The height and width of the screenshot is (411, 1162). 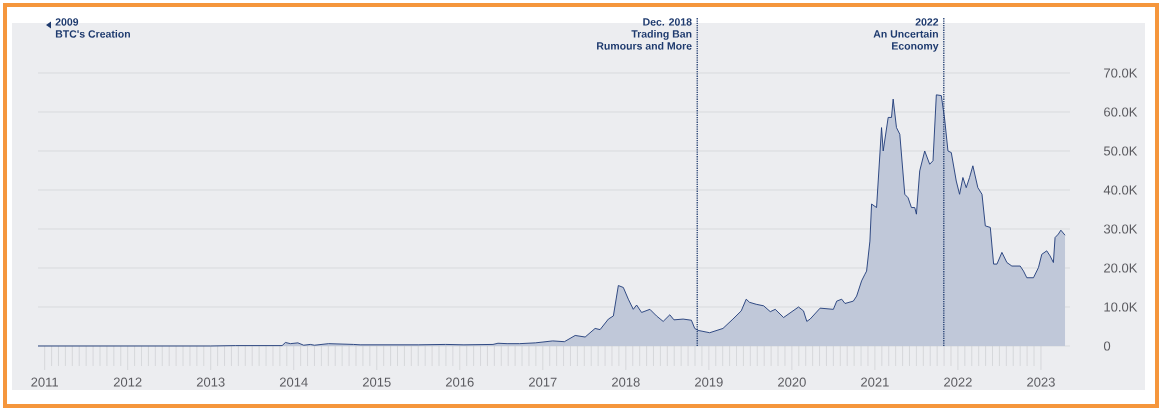 I want to click on y-tick-label: 30.0K, so click(x=1120, y=229).